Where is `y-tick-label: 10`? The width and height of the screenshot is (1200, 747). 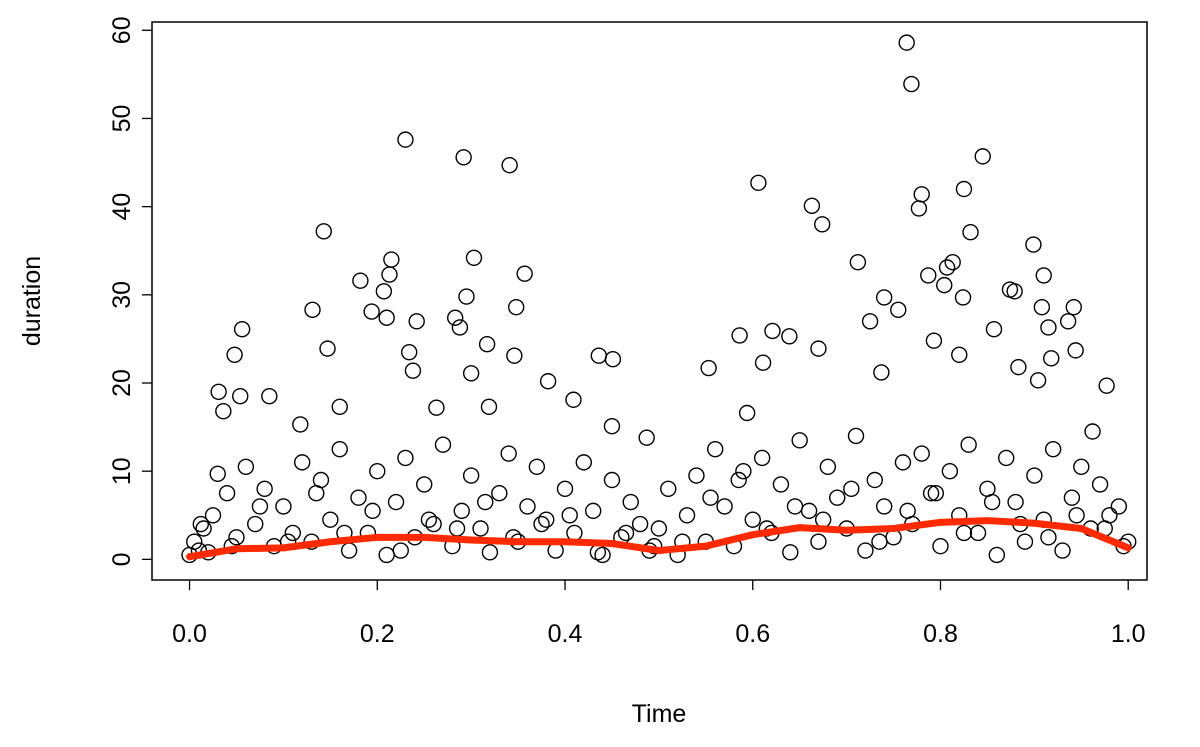 y-tick-label: 10 is located at coordinates (122, 471).